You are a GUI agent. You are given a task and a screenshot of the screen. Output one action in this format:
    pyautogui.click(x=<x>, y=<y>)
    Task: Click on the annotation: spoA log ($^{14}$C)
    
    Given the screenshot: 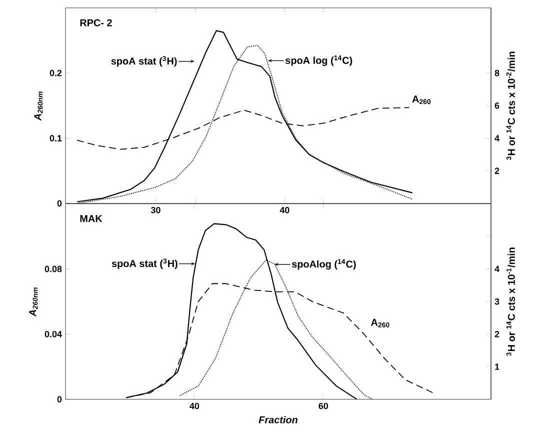 What is the action you would take?
    pyautogui.click(x=318, y=60)
    